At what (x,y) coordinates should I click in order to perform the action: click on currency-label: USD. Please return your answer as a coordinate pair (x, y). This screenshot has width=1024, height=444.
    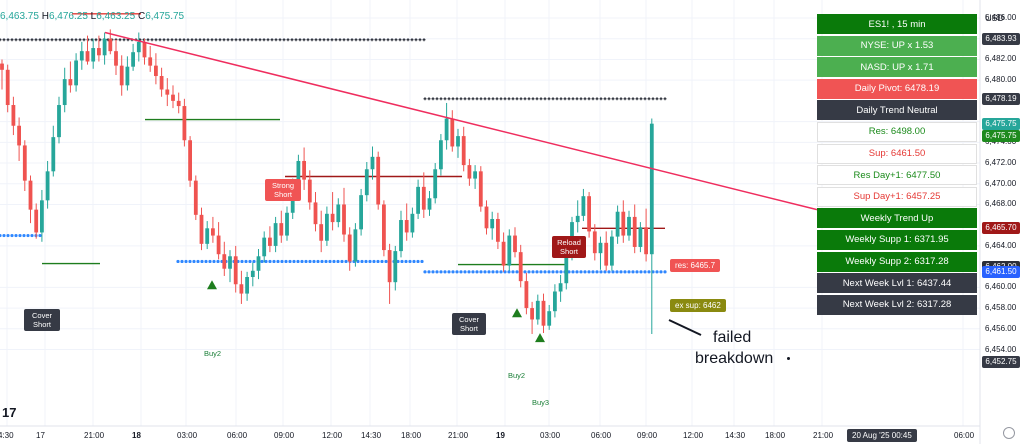
    Looking at the image, I should click on (995, 18).